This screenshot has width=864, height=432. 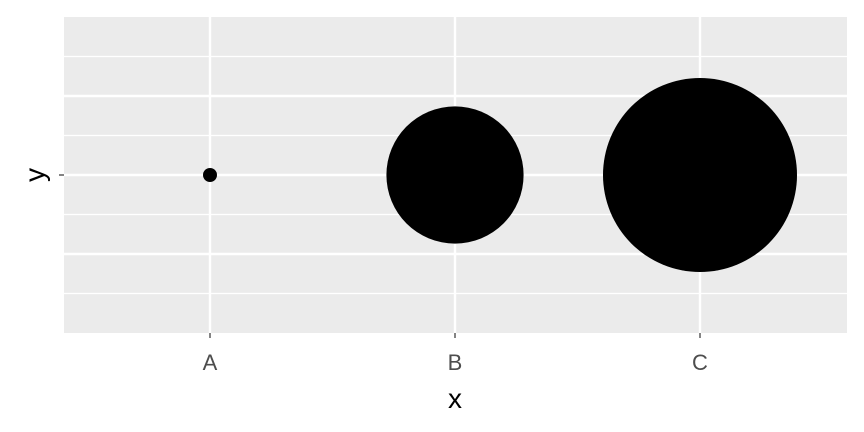 I want to click on point-A, so click(x=210, y=175).